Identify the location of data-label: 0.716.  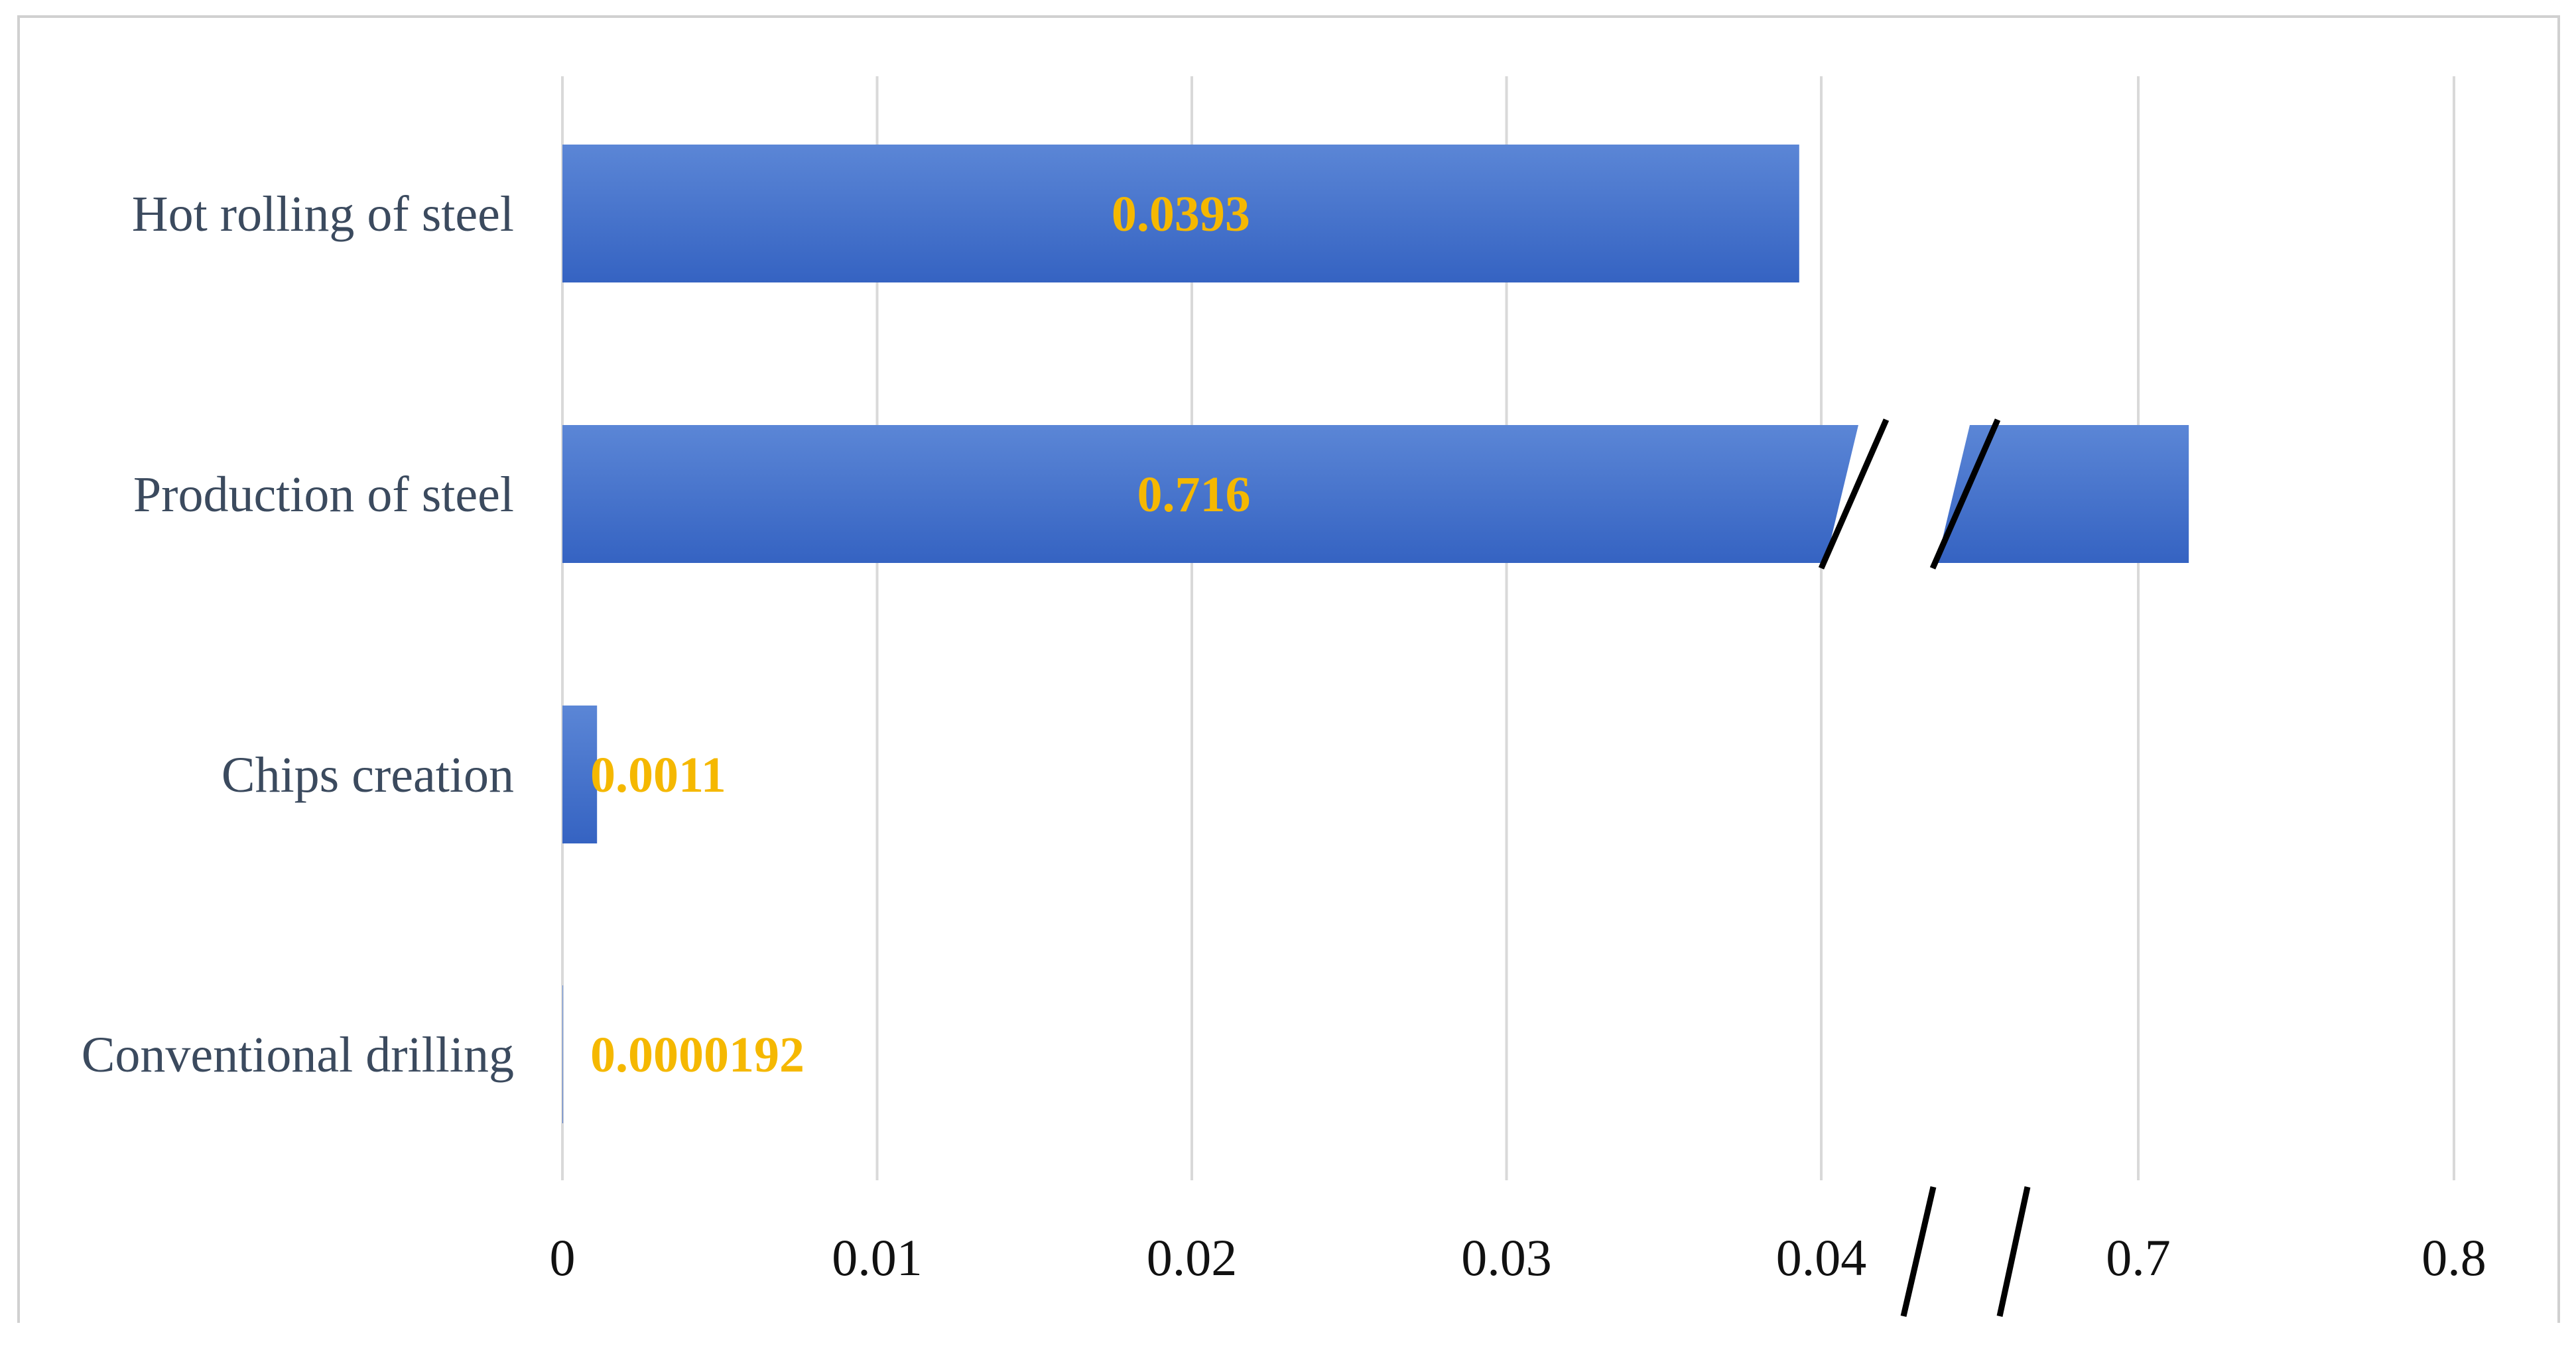
(1194, 495).